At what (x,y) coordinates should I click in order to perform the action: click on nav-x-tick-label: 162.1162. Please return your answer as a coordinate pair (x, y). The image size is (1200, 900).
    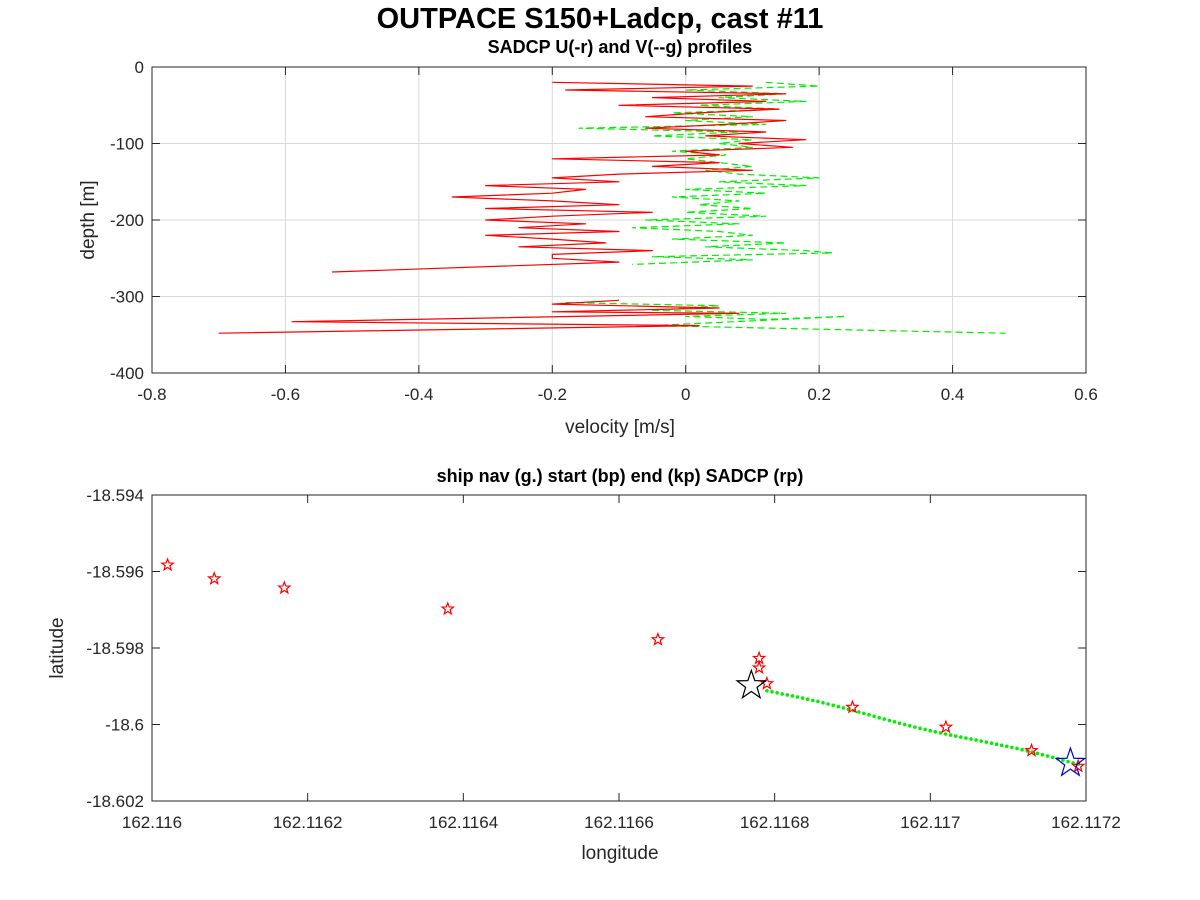
    Looking at the image, I should click on (308, 822).